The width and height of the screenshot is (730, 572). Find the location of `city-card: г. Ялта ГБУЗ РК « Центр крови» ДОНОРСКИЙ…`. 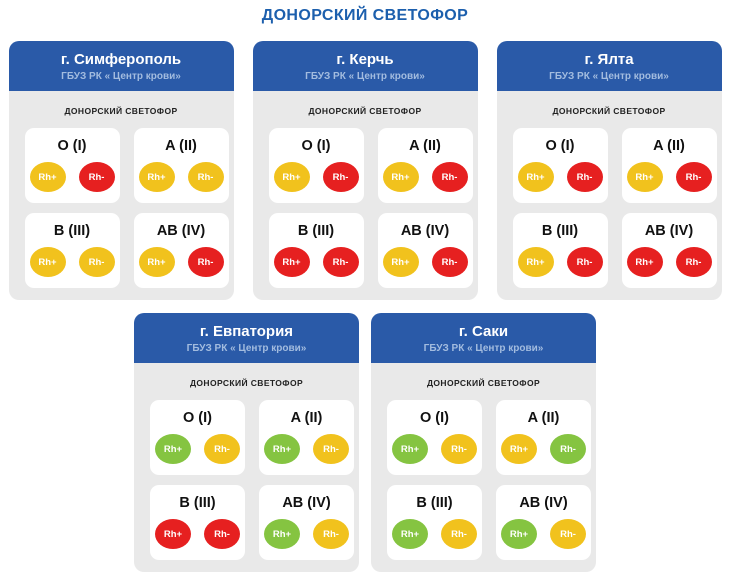

city-card: г. Ялта ГБУЗ РК « Центр крови» ДОНОРСКИЙ… is located at coordinates (609, 170).